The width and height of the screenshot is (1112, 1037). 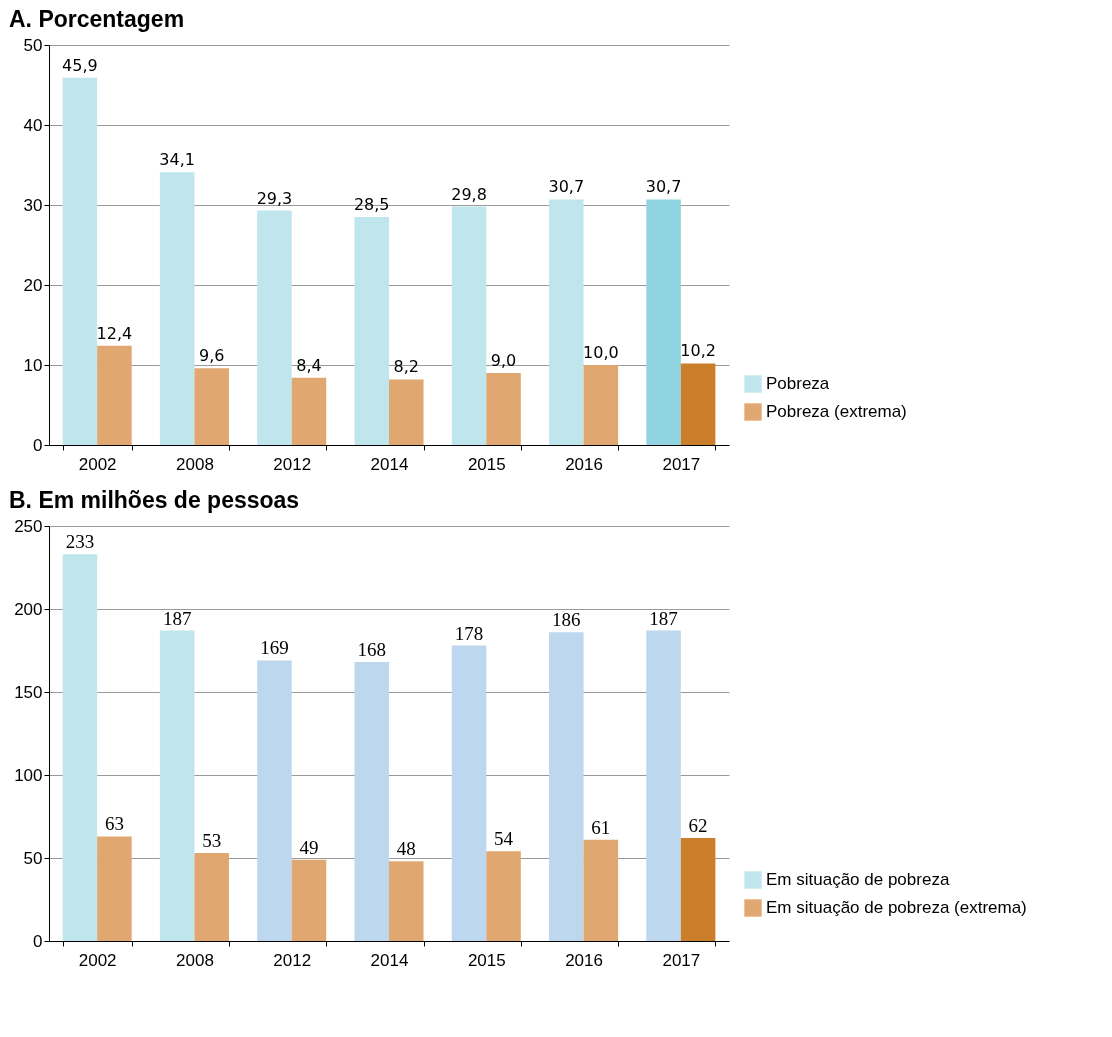 What do you see at coordinates (80, 542) in the screenshot?
I see `data-label: 233` at bounding box center [80, 542].